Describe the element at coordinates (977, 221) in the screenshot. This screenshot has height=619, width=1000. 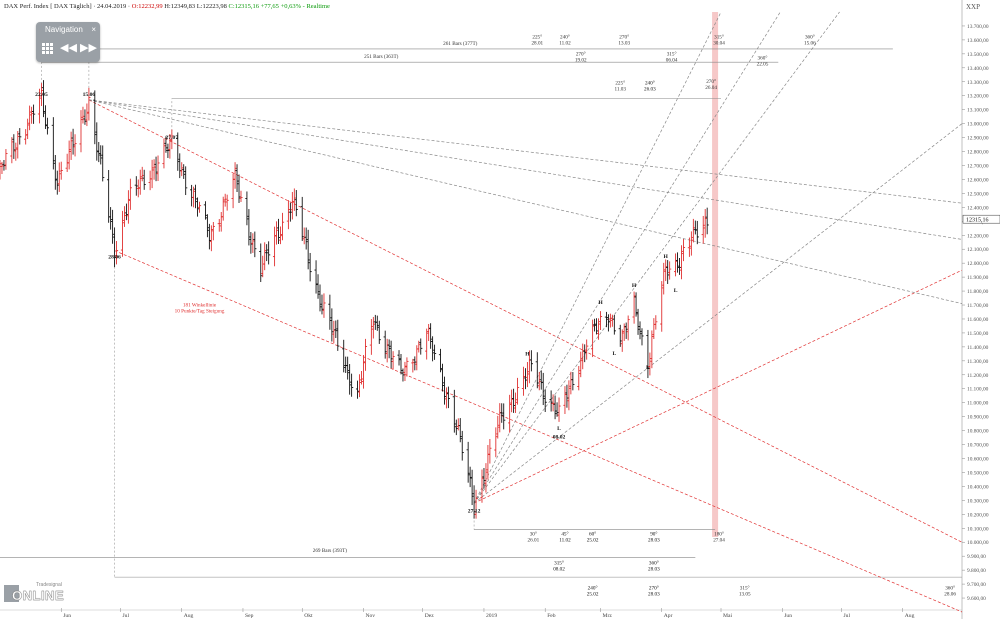
I see `last-value-label: 12315,16` at that location.